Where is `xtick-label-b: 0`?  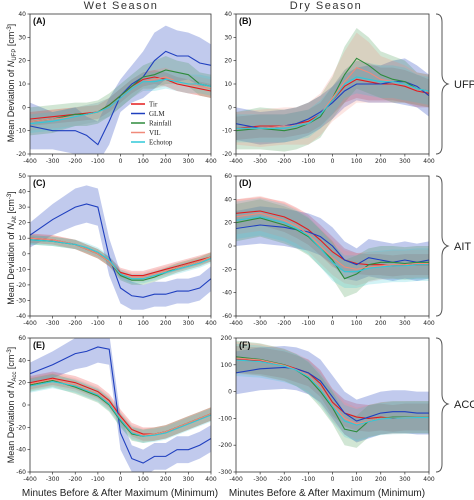 xtick-label-b: 0 is located at coordinates (333, 161).